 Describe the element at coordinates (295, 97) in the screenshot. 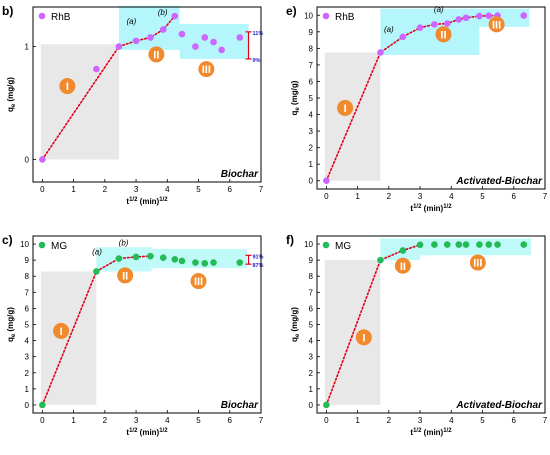

I see `y-axis-label: qe (mg/g)` at that location.